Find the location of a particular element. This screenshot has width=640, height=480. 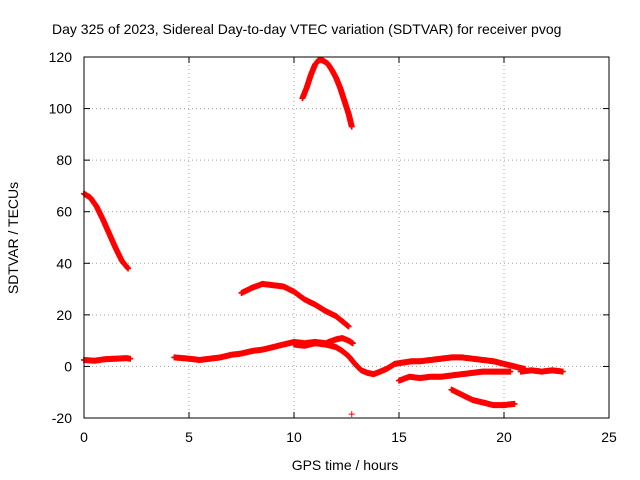

series-arc-b is located at coordinates (107, 359).